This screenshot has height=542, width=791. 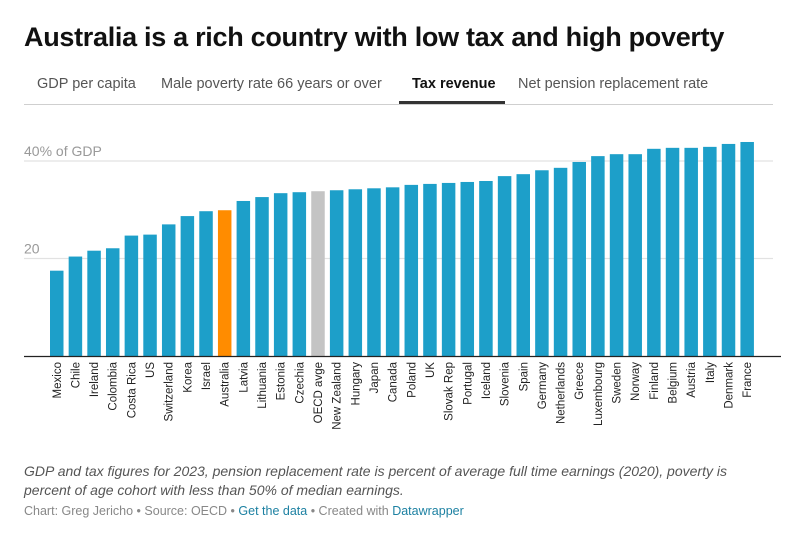 What do you see at coordinates (187, 286) in the screenshot?
I see `bar-korea` at bounding box center [187, 286].